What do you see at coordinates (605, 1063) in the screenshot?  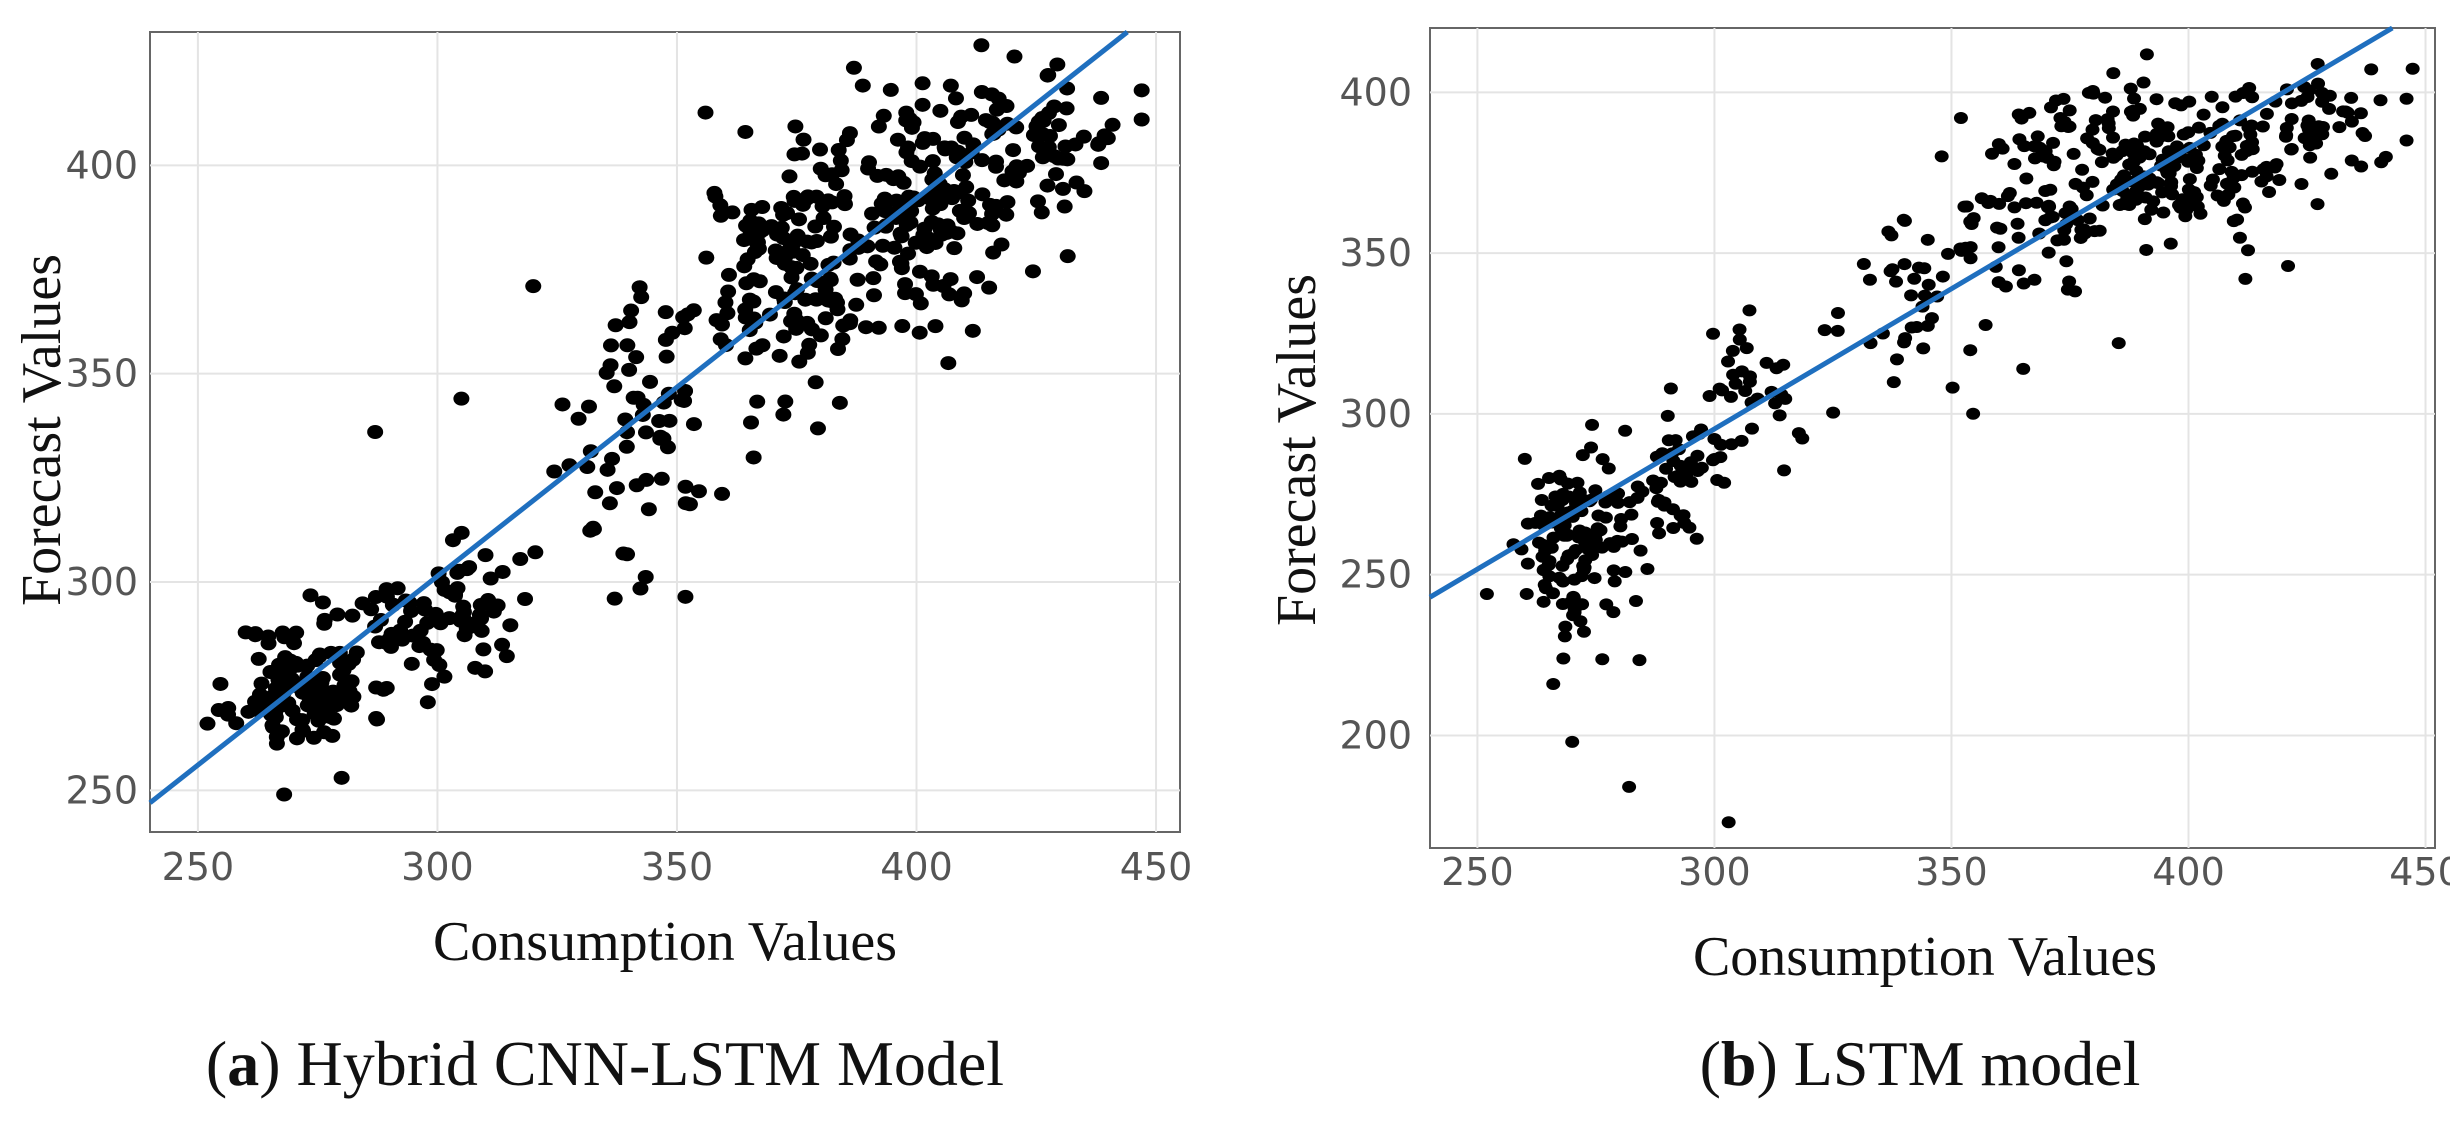 I see `caption-a: (a) Hybrid CNN-LSTM Model` at bounding box center [605, 1063].